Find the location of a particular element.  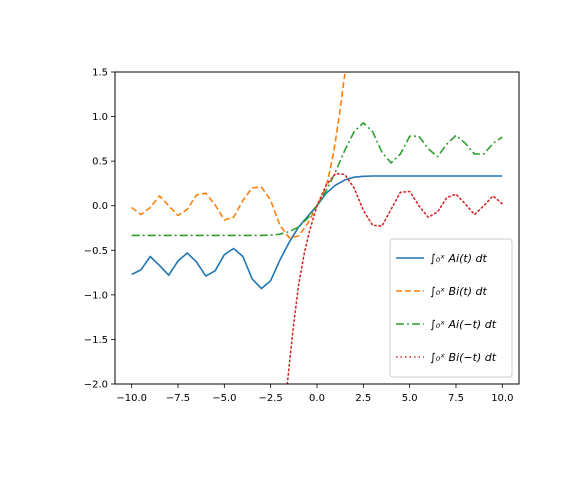

y-tick-label: 1.0 is located at coordinates (100, 117).